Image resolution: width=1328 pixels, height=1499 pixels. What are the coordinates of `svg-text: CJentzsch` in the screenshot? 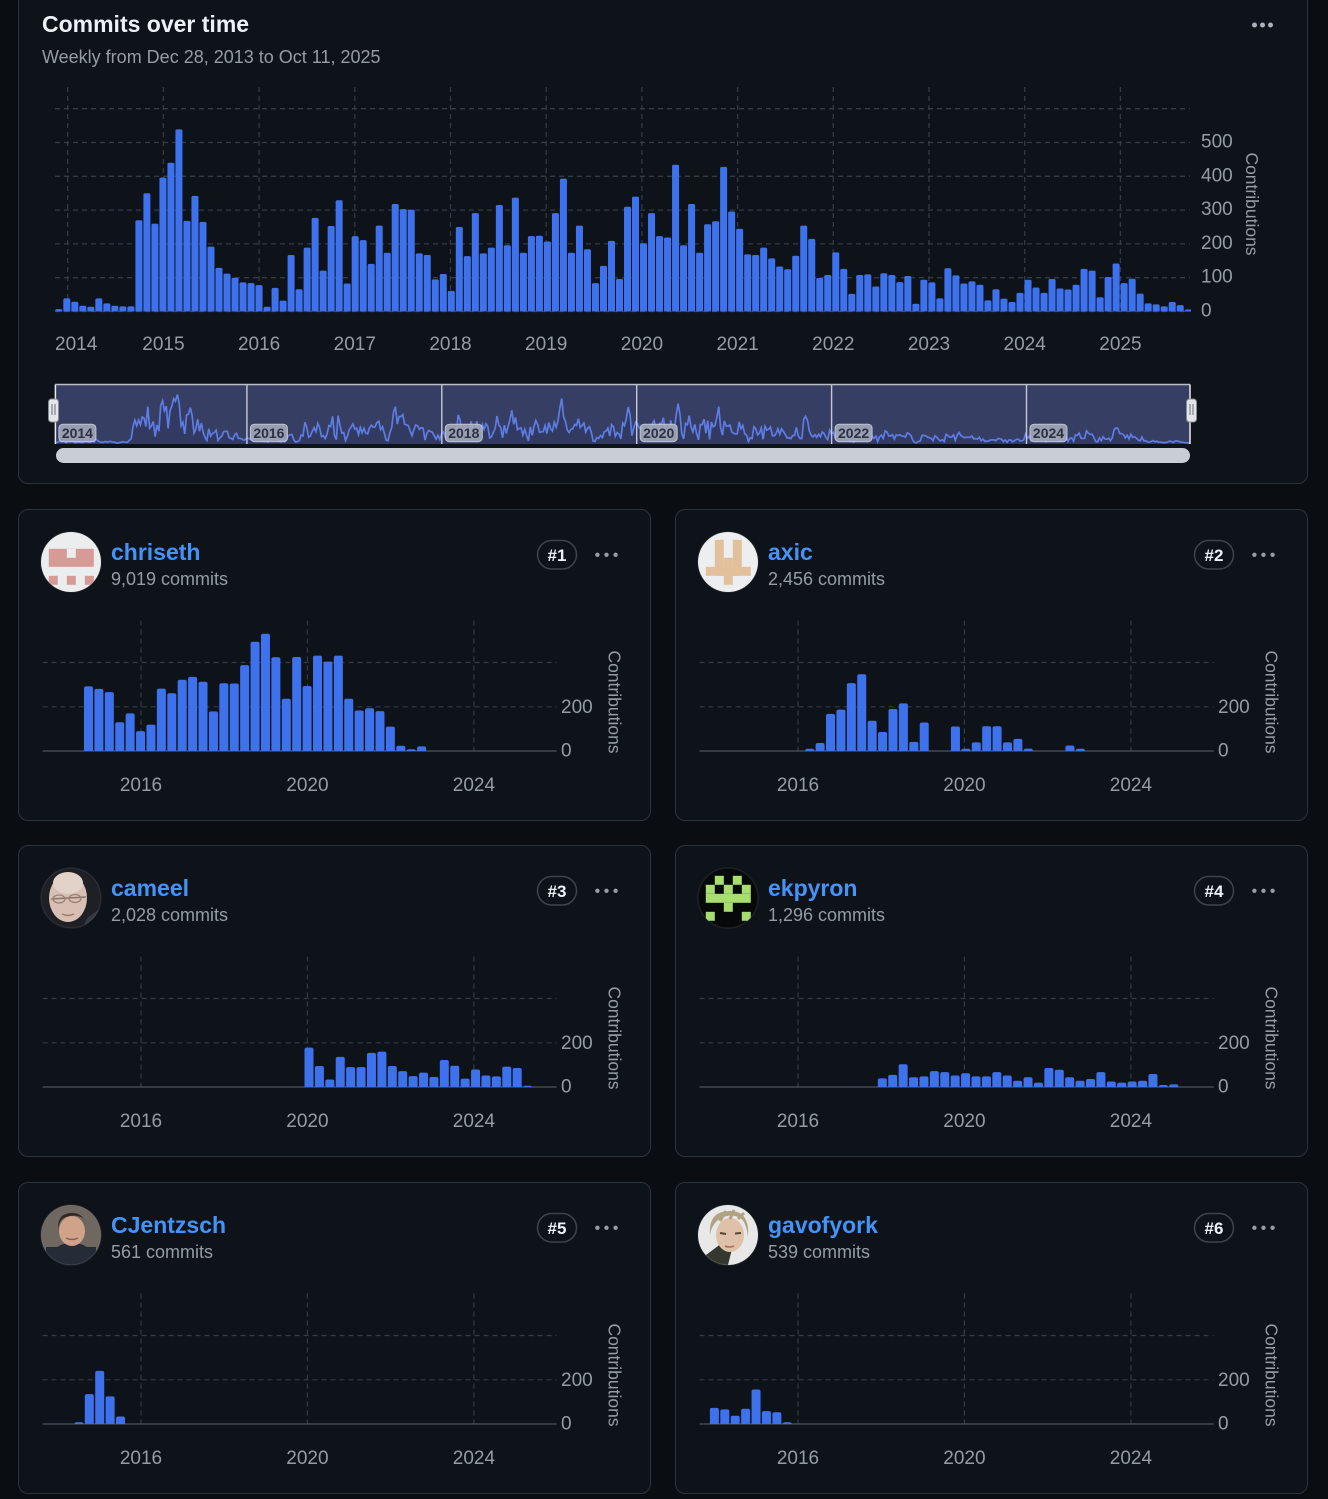 It's located at (168, 1225).